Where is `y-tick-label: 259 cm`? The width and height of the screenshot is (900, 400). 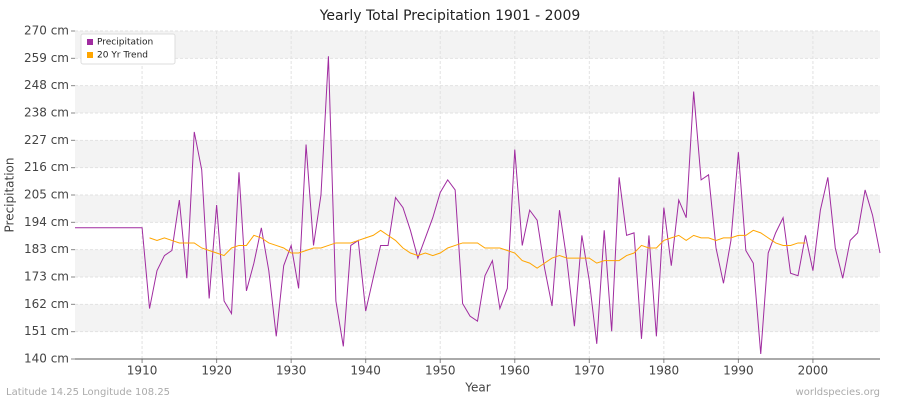
y-tick-label: 259 cm is located at coordinates (46, 58).